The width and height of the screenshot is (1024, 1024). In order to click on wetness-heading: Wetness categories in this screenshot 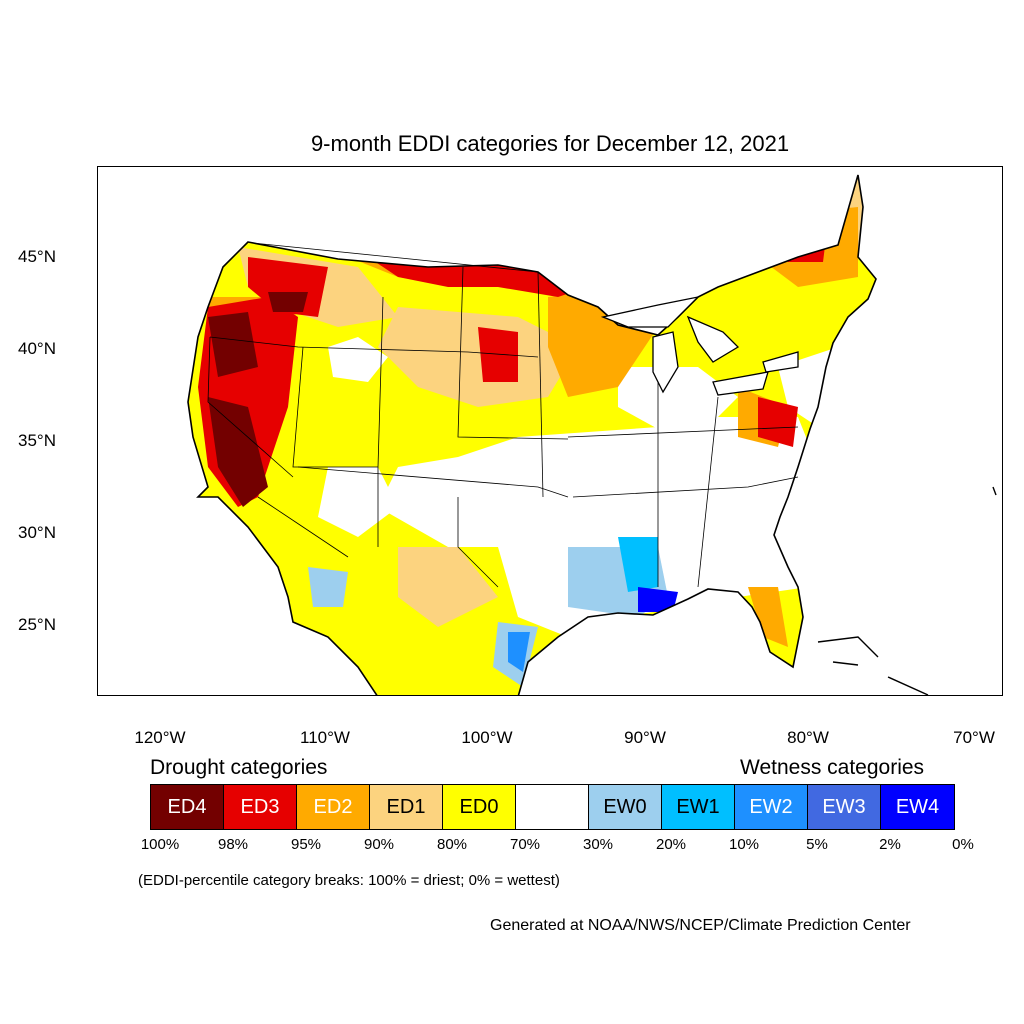, I will do `click(832, 767)`.